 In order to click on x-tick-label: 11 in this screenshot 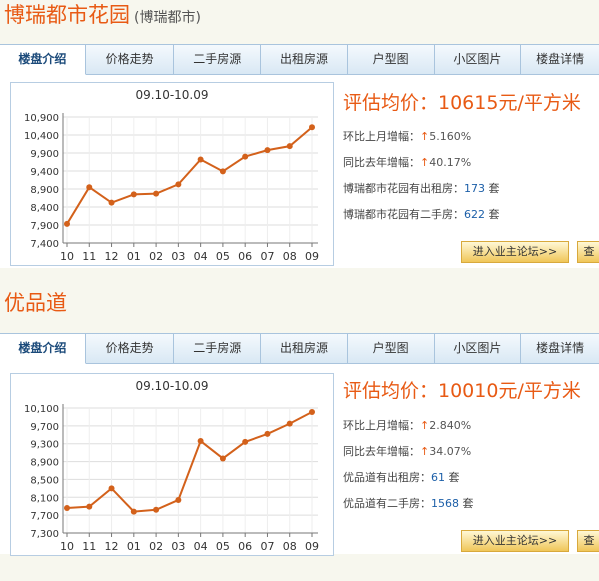, I will do `click(89, 256)`.